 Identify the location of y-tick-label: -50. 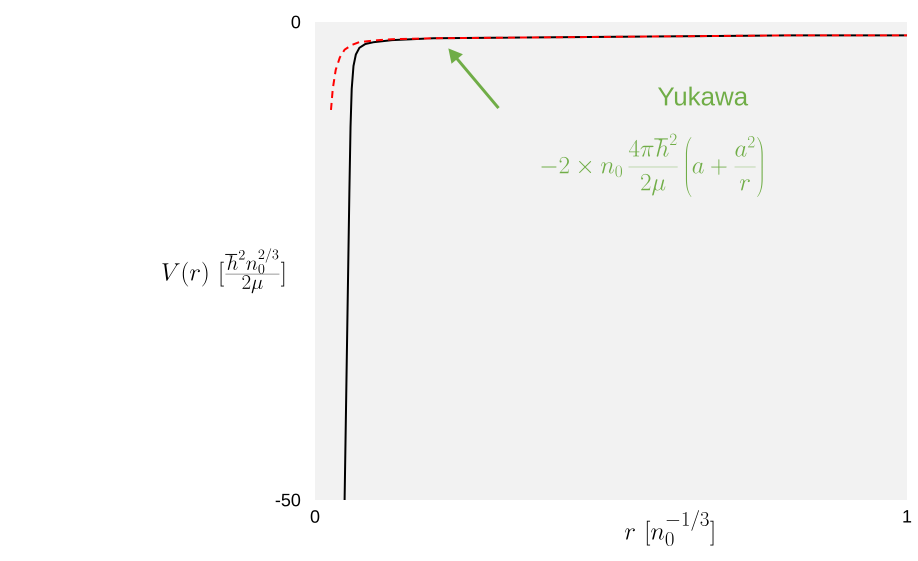
(288, 500).